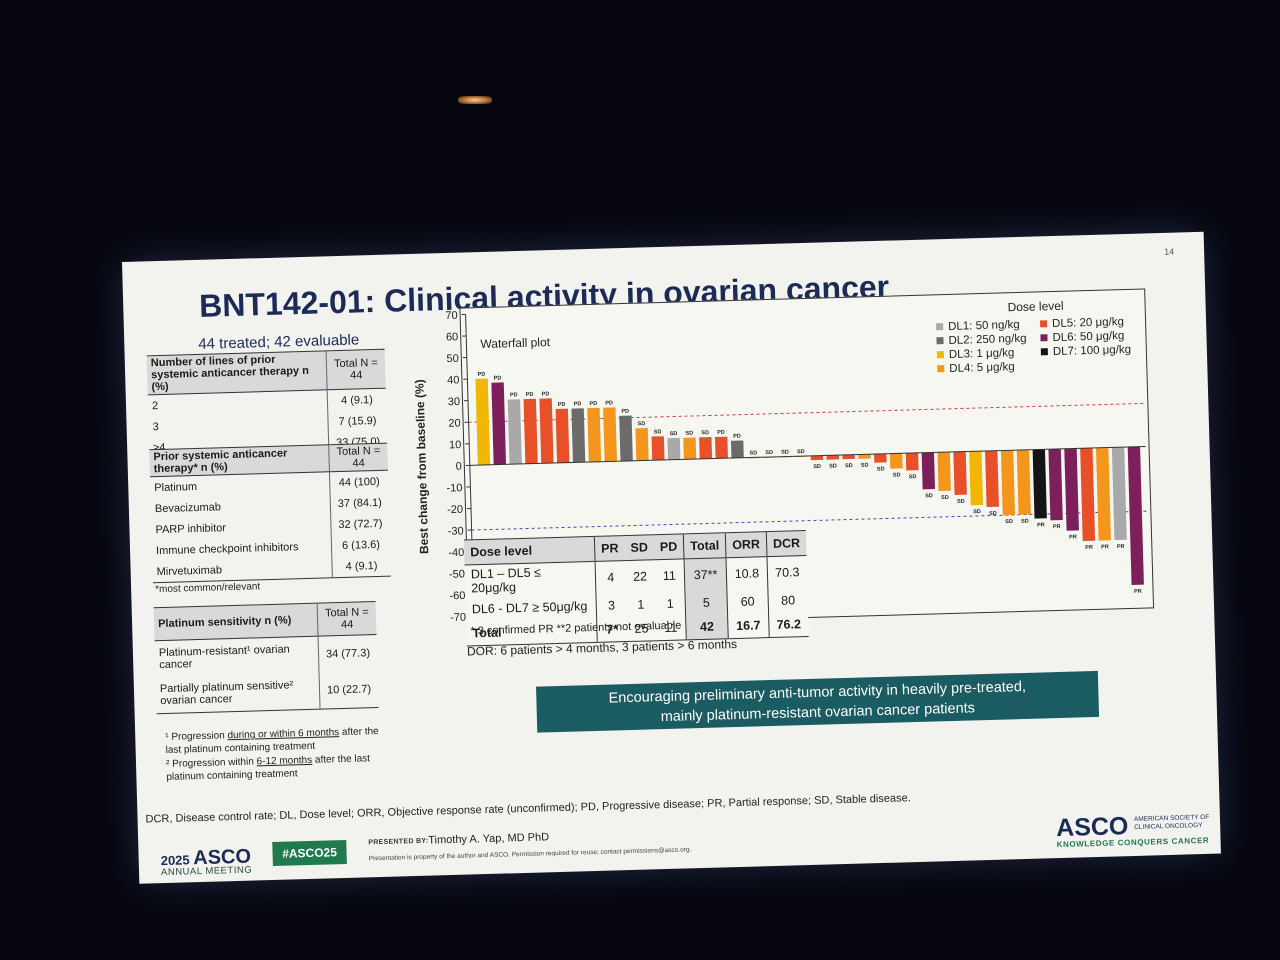  I want to click on y-tick-label: -70, so click(458, 618).